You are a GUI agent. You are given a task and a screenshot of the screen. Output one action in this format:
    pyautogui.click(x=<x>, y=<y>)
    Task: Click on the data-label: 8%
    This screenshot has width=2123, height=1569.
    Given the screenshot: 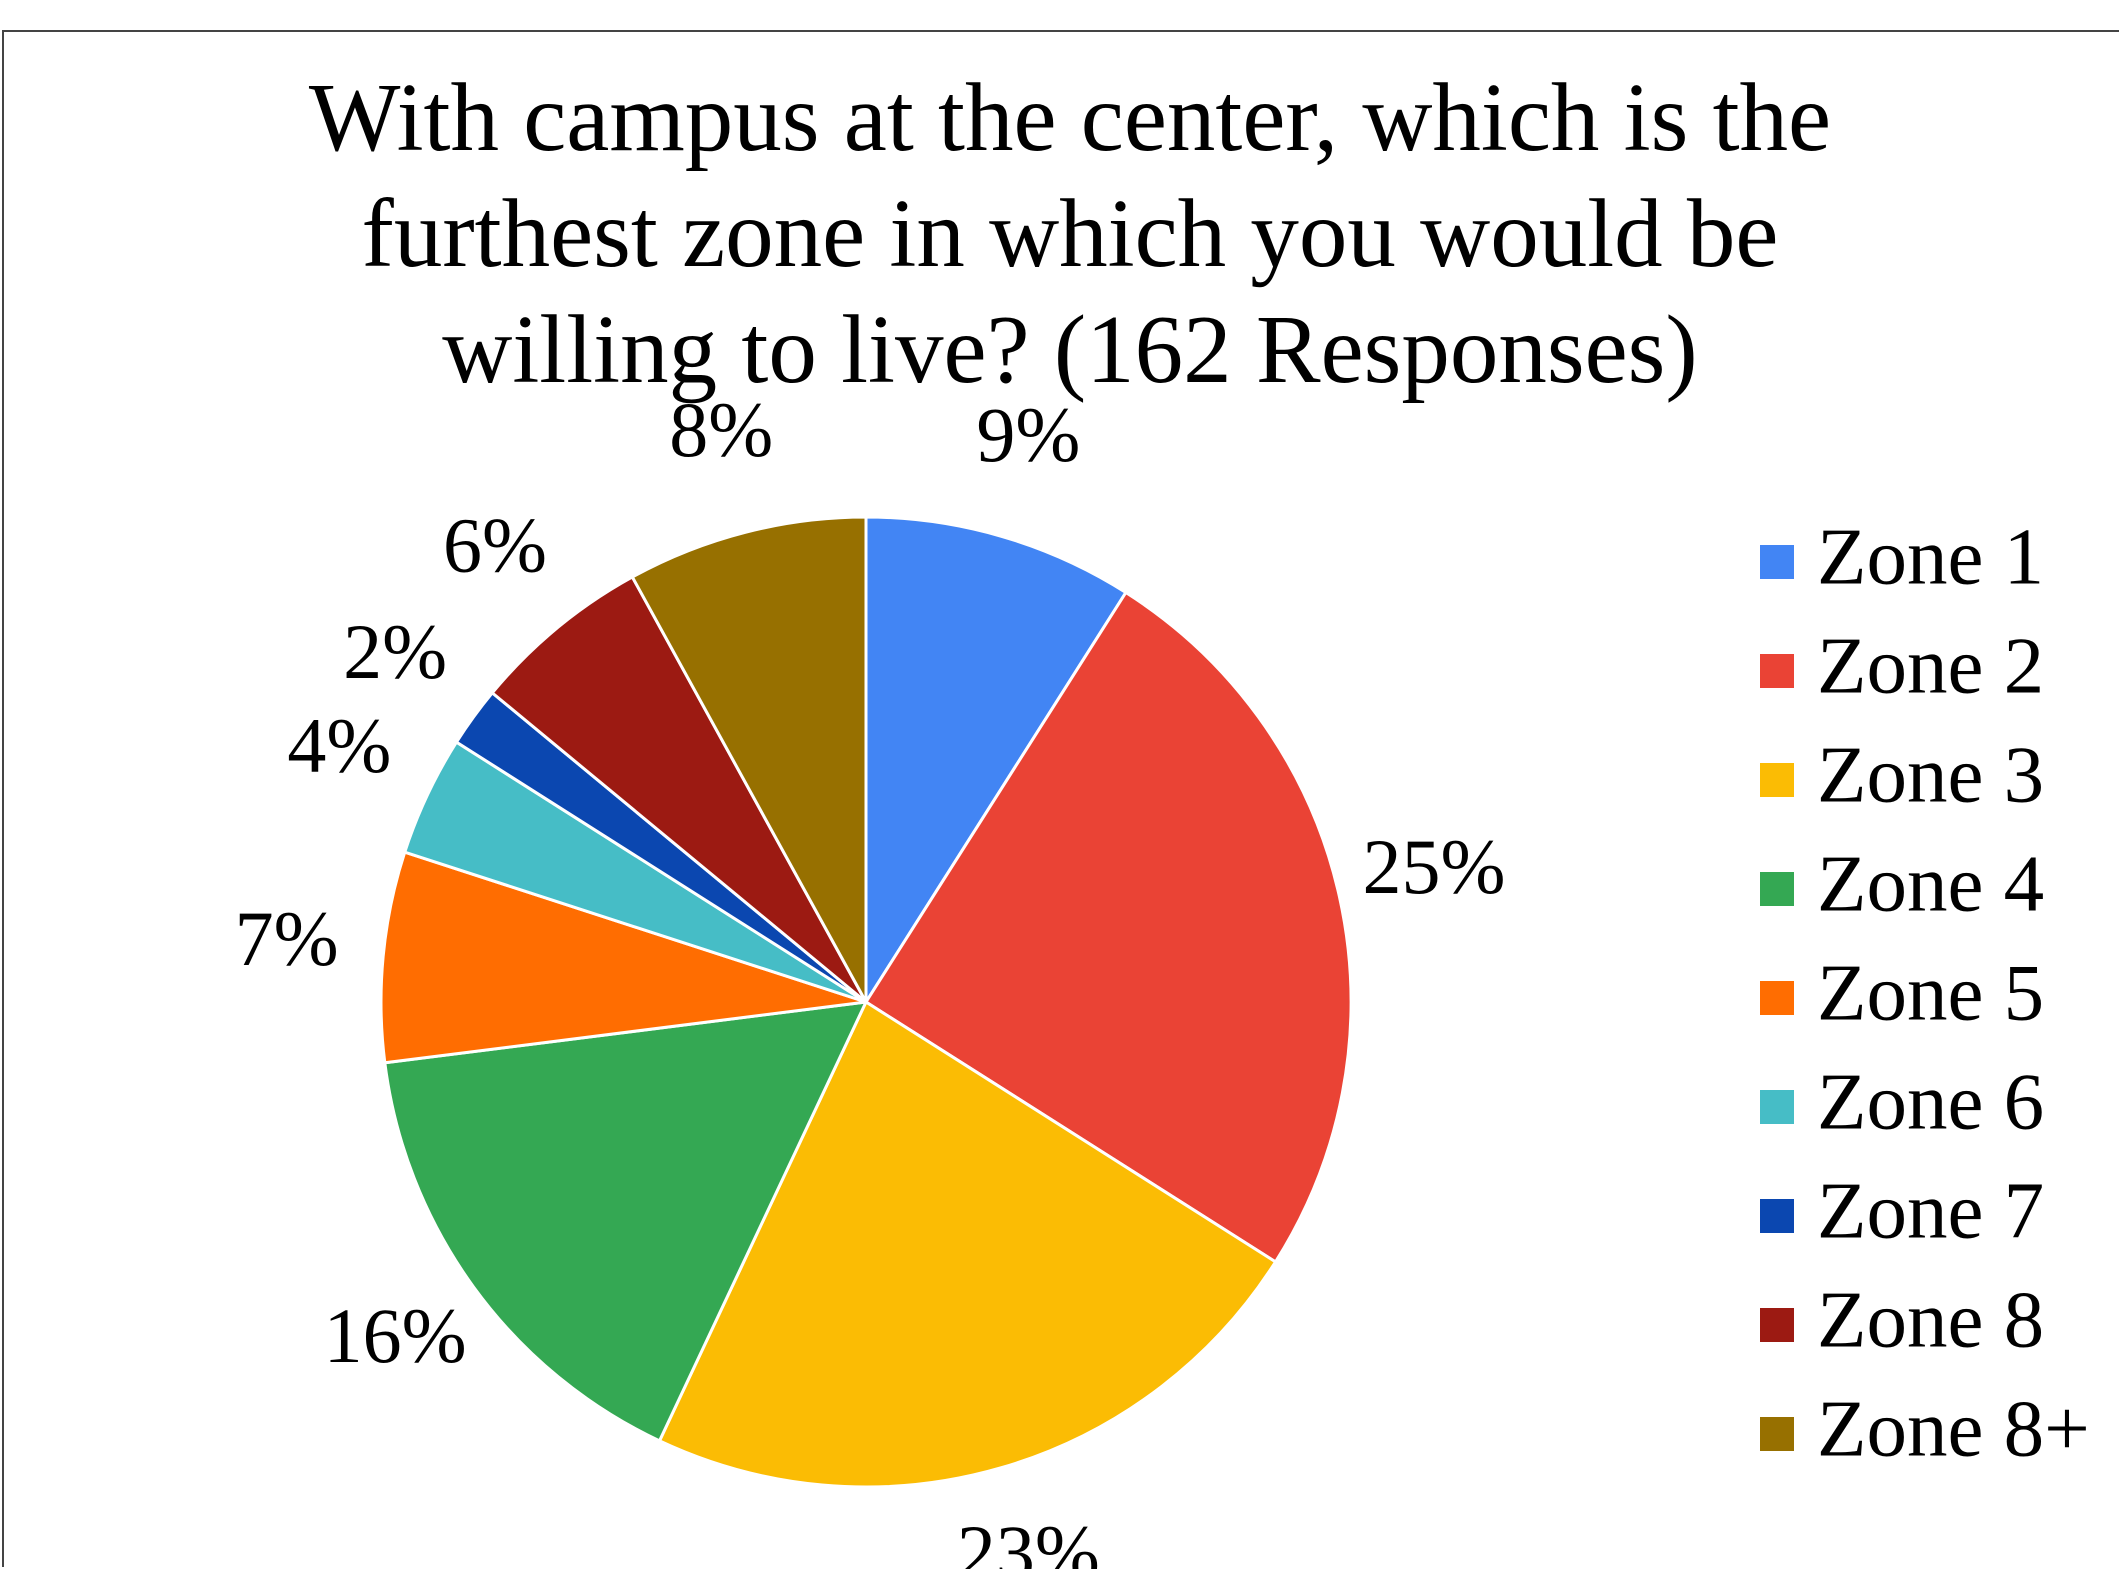 What is the action you would take?
    pyautogui.click(x=721, y=429)
    